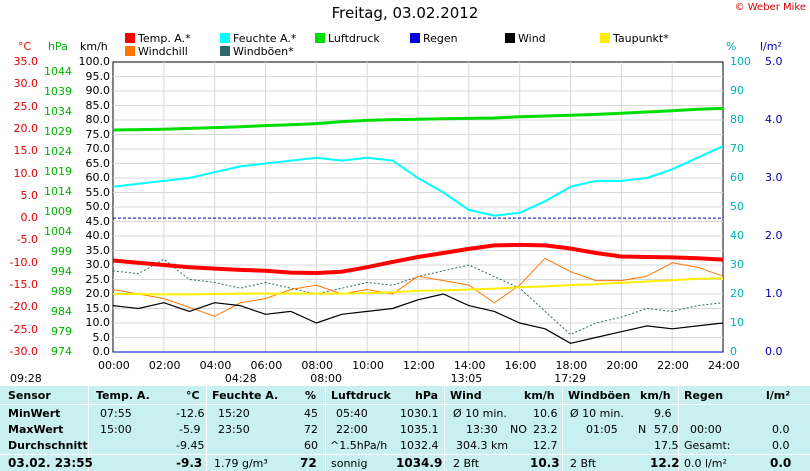 Image resolution: width=810 pixels, height=471 pixels. I want to click on temp-tick-label: 0.0, so click(29, 218).